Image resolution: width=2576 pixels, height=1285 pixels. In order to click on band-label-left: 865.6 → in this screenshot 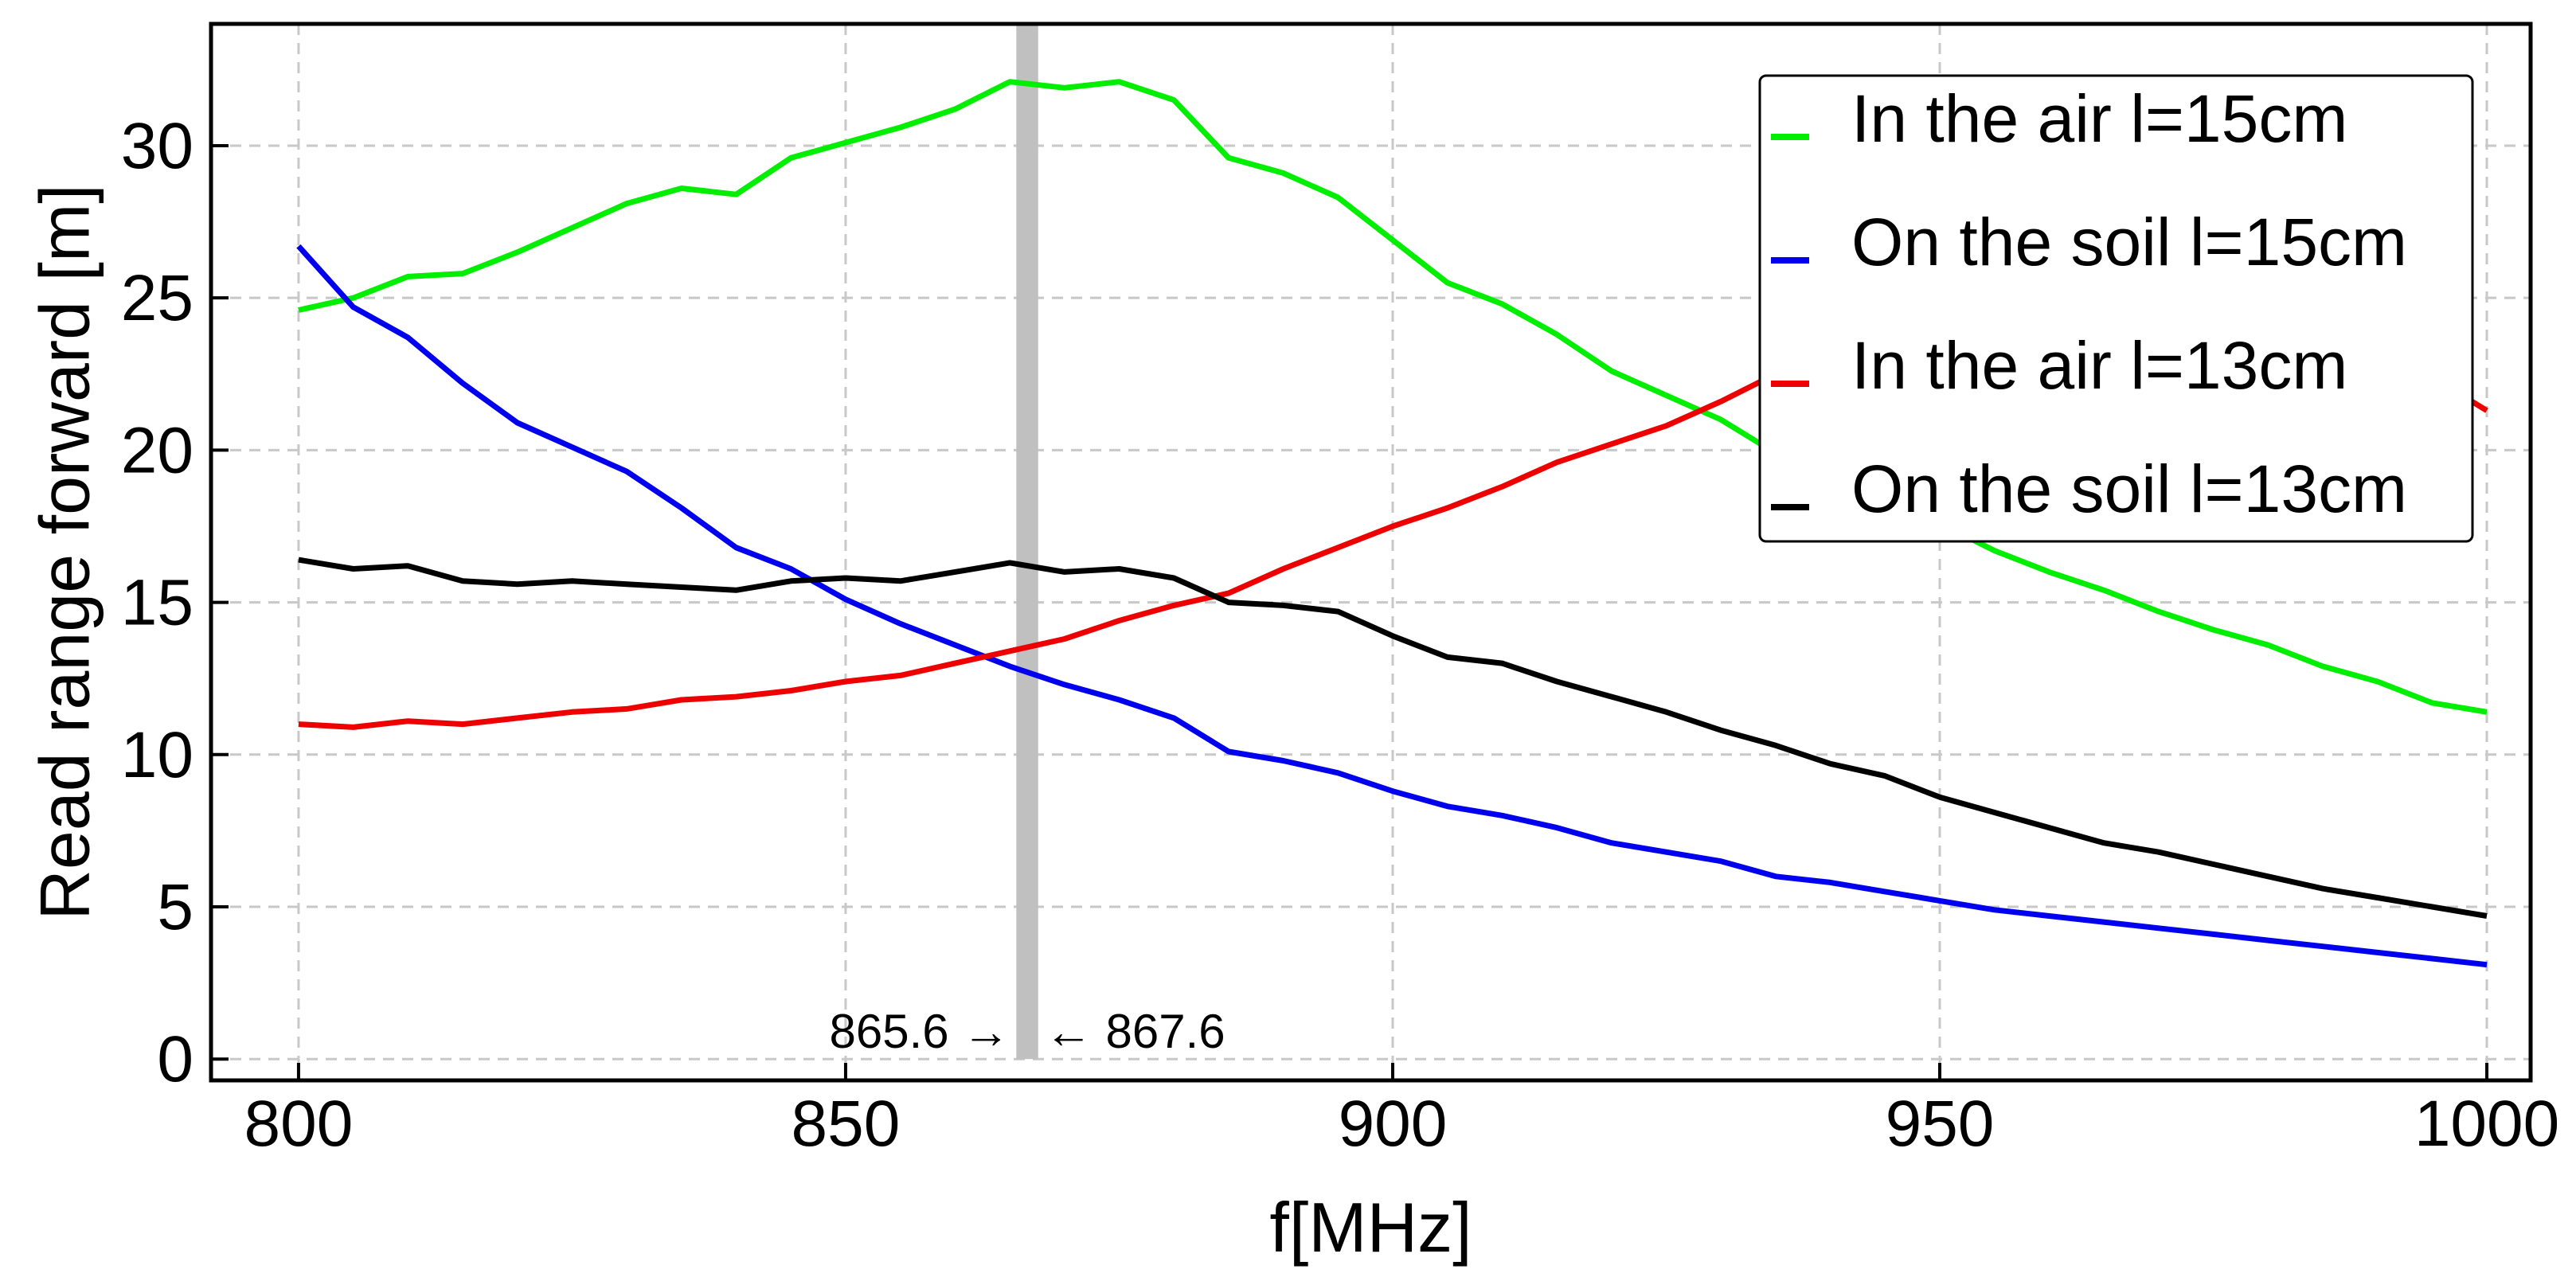, I will do `click(919, 1031)`.